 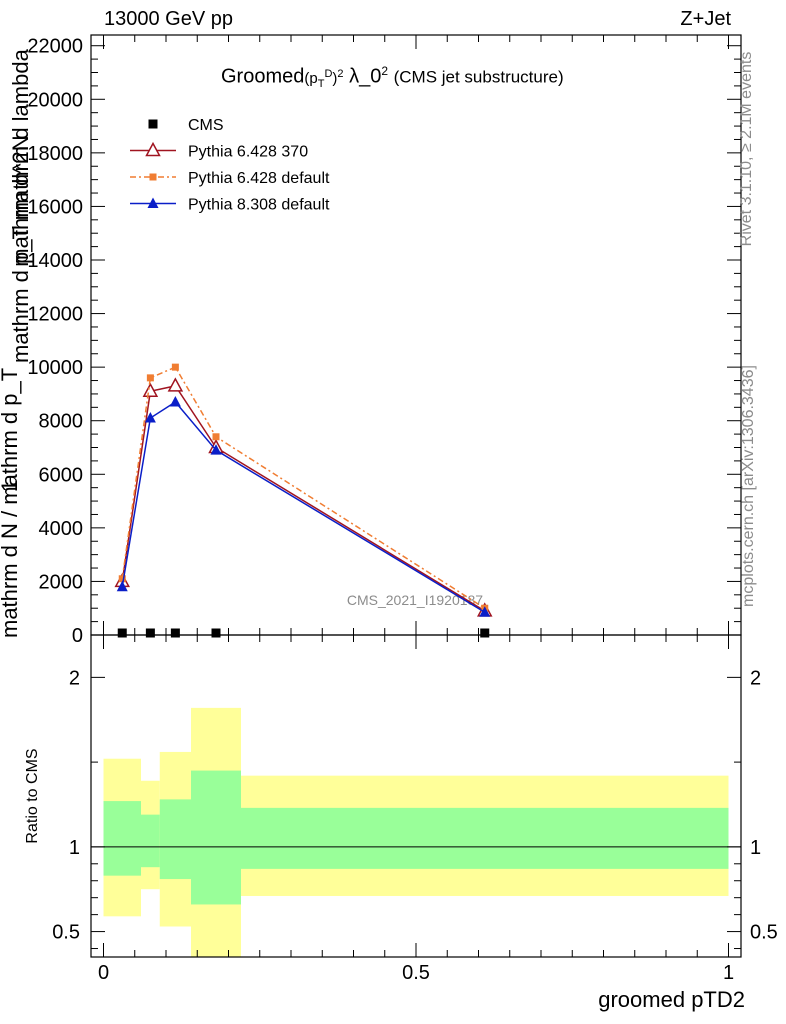 What do you see at coordinates (259, 205) in the screenshot?
I see `legend-label: Pythia 8.308 default` at bounding box center [259, 205].